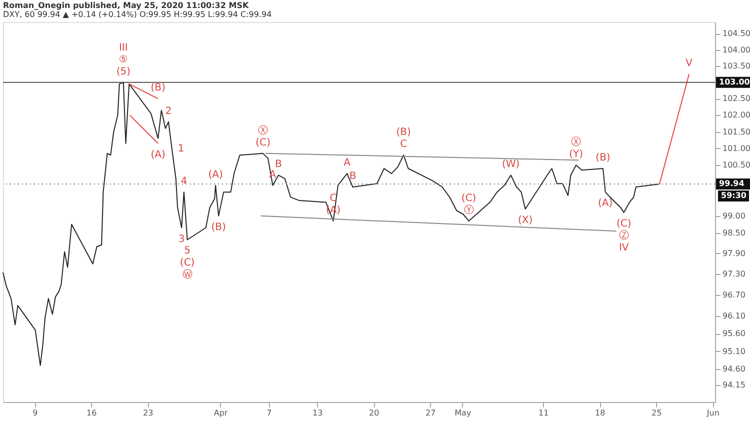  Describe the element at coordinates (123, 60) in the screenshot. I see `annotation: ⑤` at that location.